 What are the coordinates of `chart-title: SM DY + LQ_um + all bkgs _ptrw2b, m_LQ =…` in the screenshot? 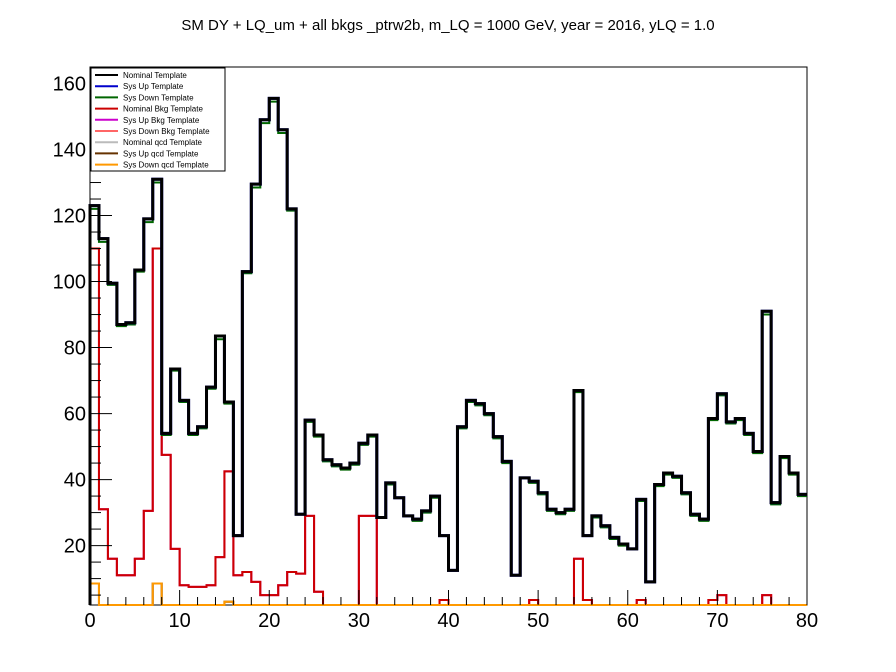 It's located at (447, 25).